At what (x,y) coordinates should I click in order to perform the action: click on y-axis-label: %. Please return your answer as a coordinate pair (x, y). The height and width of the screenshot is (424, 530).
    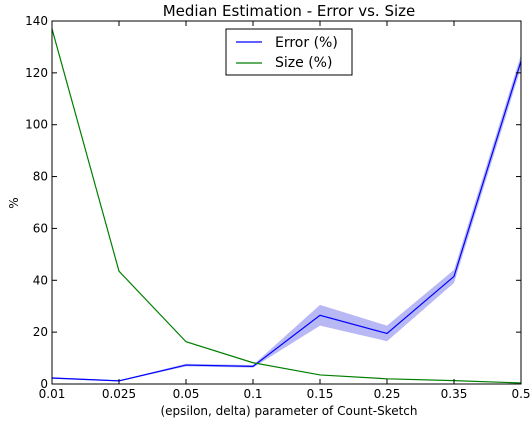
    Looking at the image, I should click on (14, 202).